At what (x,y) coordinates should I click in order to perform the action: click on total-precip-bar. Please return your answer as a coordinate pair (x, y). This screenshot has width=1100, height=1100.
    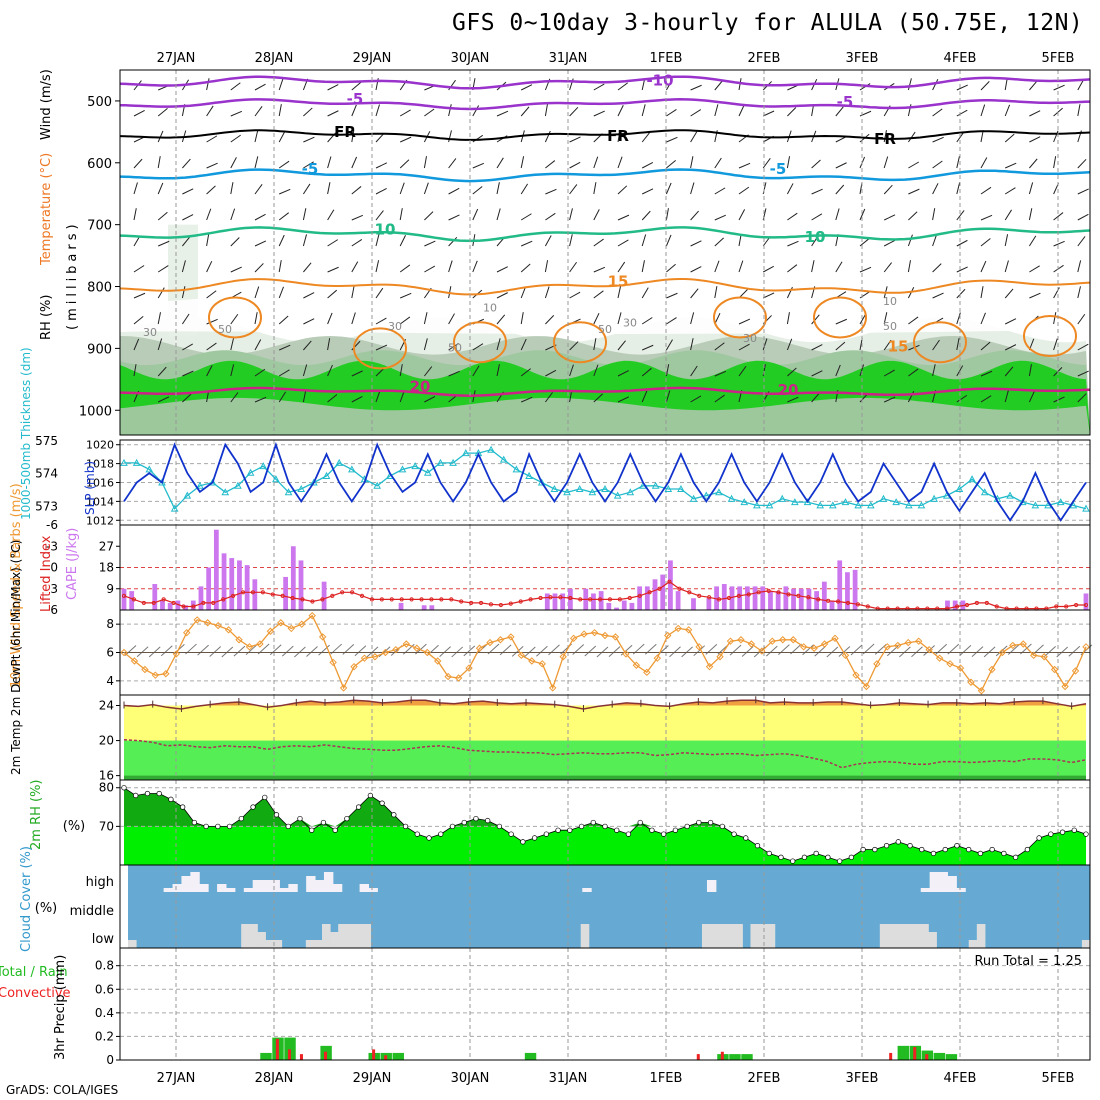
    Looking at the image, I should click on (266, 1056).